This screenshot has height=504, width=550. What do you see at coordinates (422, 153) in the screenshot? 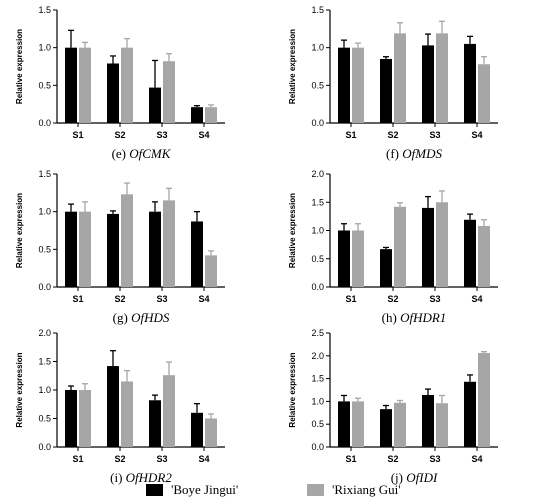
I see `panel-gene-name: OfMDS` at bounding box center [422, 153].